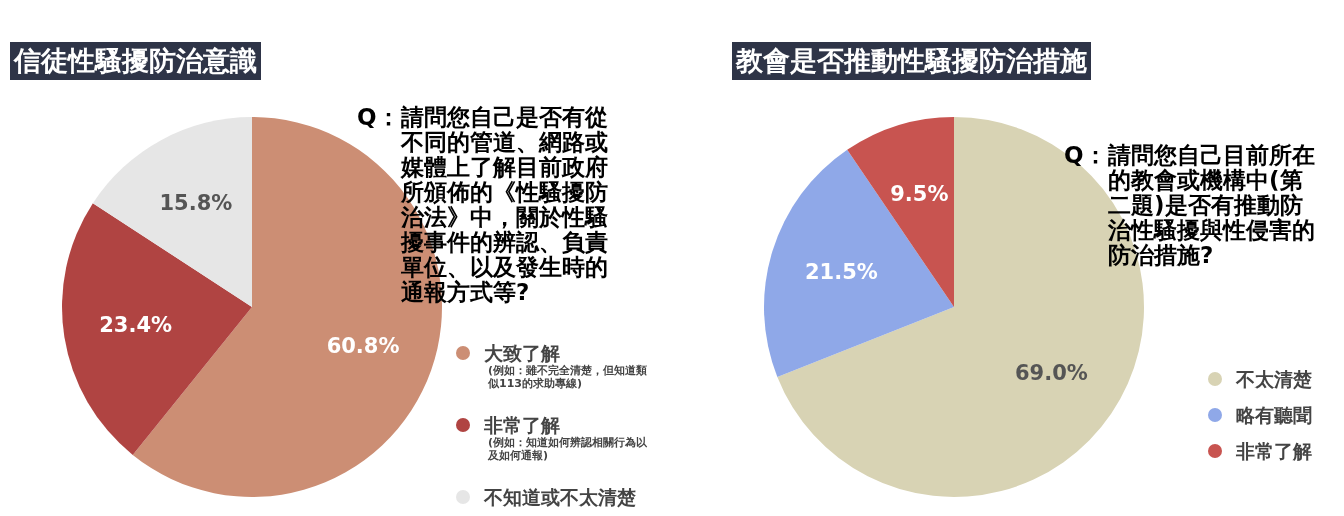 Image resolution: width=1344 pixels, height=516 pixels. What do you see at coordinates (136, 325) in the screenshot?
I see `data-label: 23.4%` at bounding box center [136, 325].